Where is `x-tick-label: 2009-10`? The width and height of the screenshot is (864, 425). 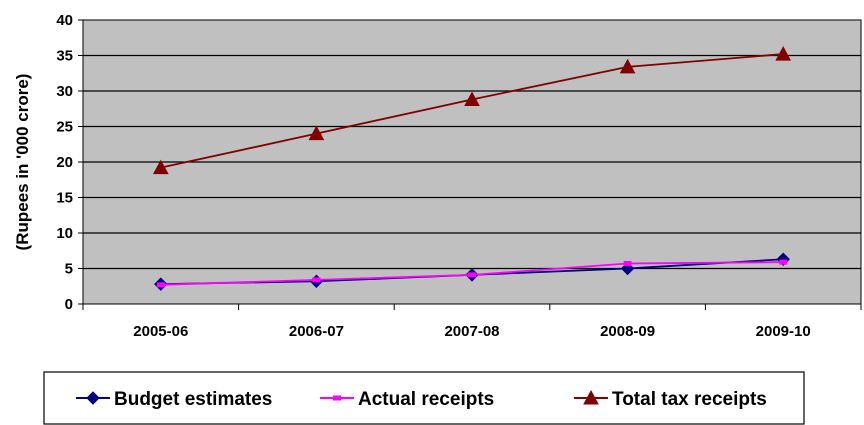 x-tick-label: 2009-10 is located at coordinates (783, 331).